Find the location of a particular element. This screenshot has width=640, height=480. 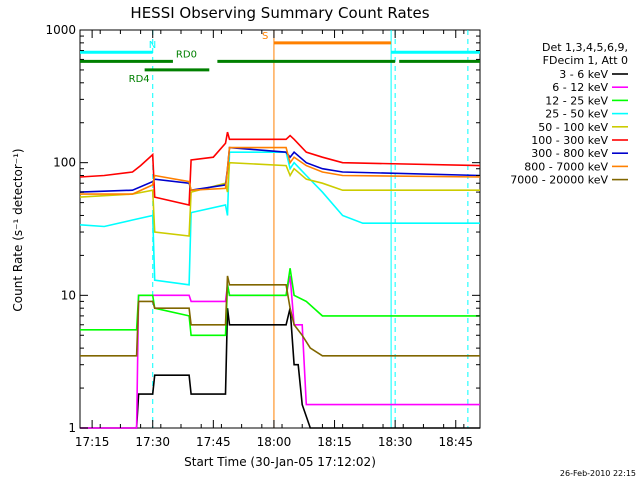

legend-label-8: 7000 - 20000 keV is located at coordinates (559, 180).